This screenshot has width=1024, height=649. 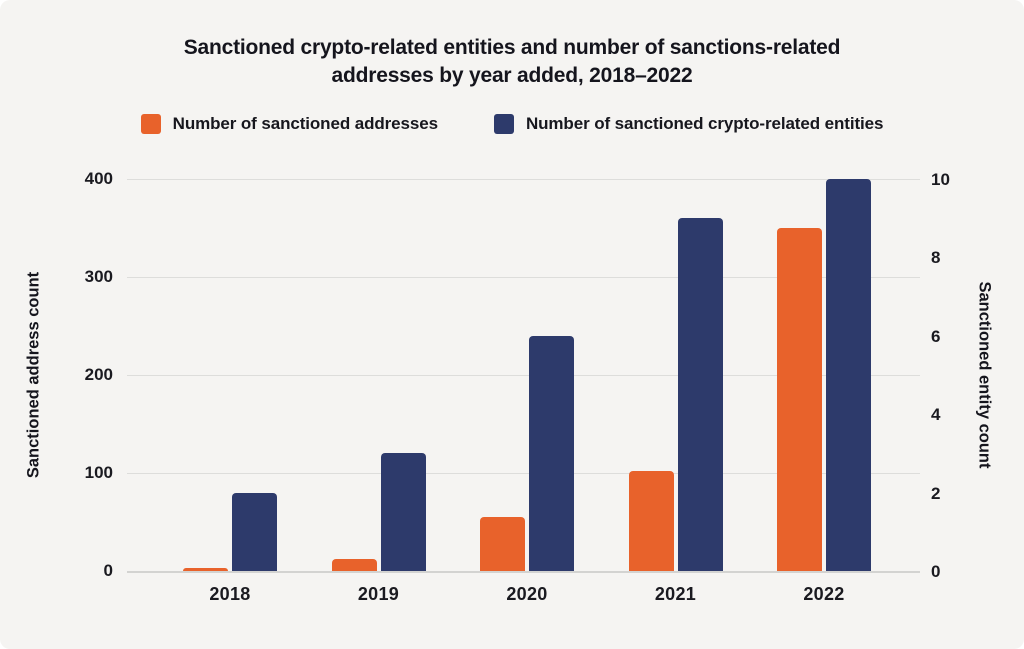 What do you see at coordinates (651, 521) in the screenshot?
I see `bar-addresses-2021` at bounding box center [651, 521].